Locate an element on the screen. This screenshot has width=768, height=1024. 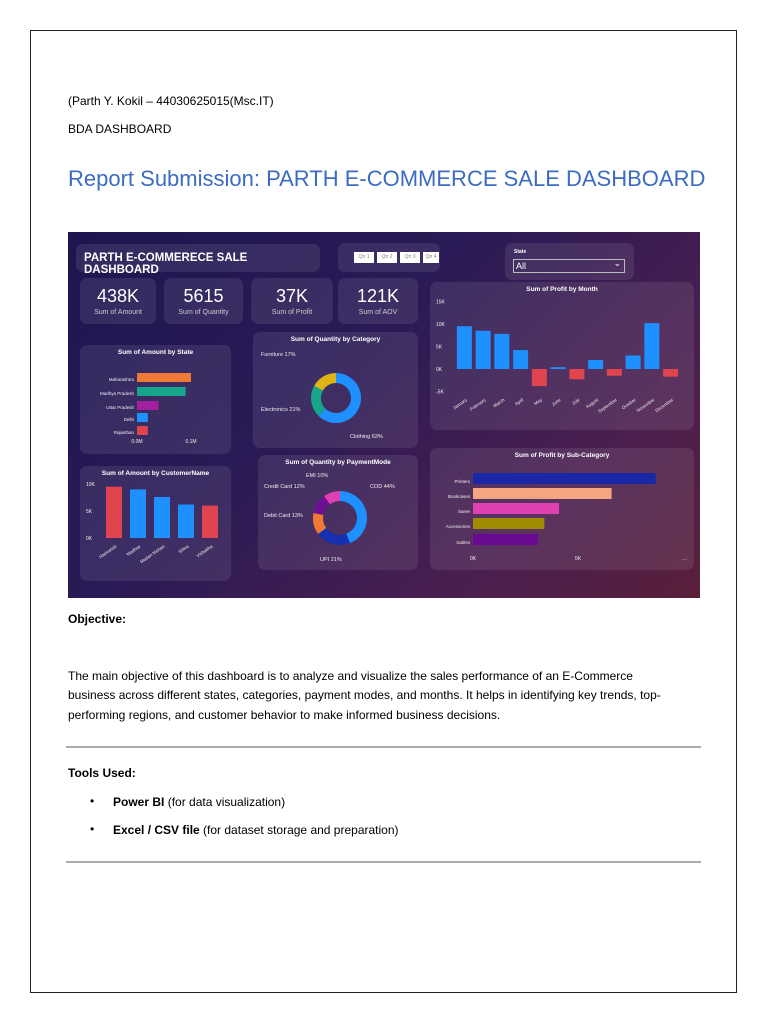
author-line: (Parth Y. Kokil – 44030625015(Msc.IT) is located at coordinates (171, 101).